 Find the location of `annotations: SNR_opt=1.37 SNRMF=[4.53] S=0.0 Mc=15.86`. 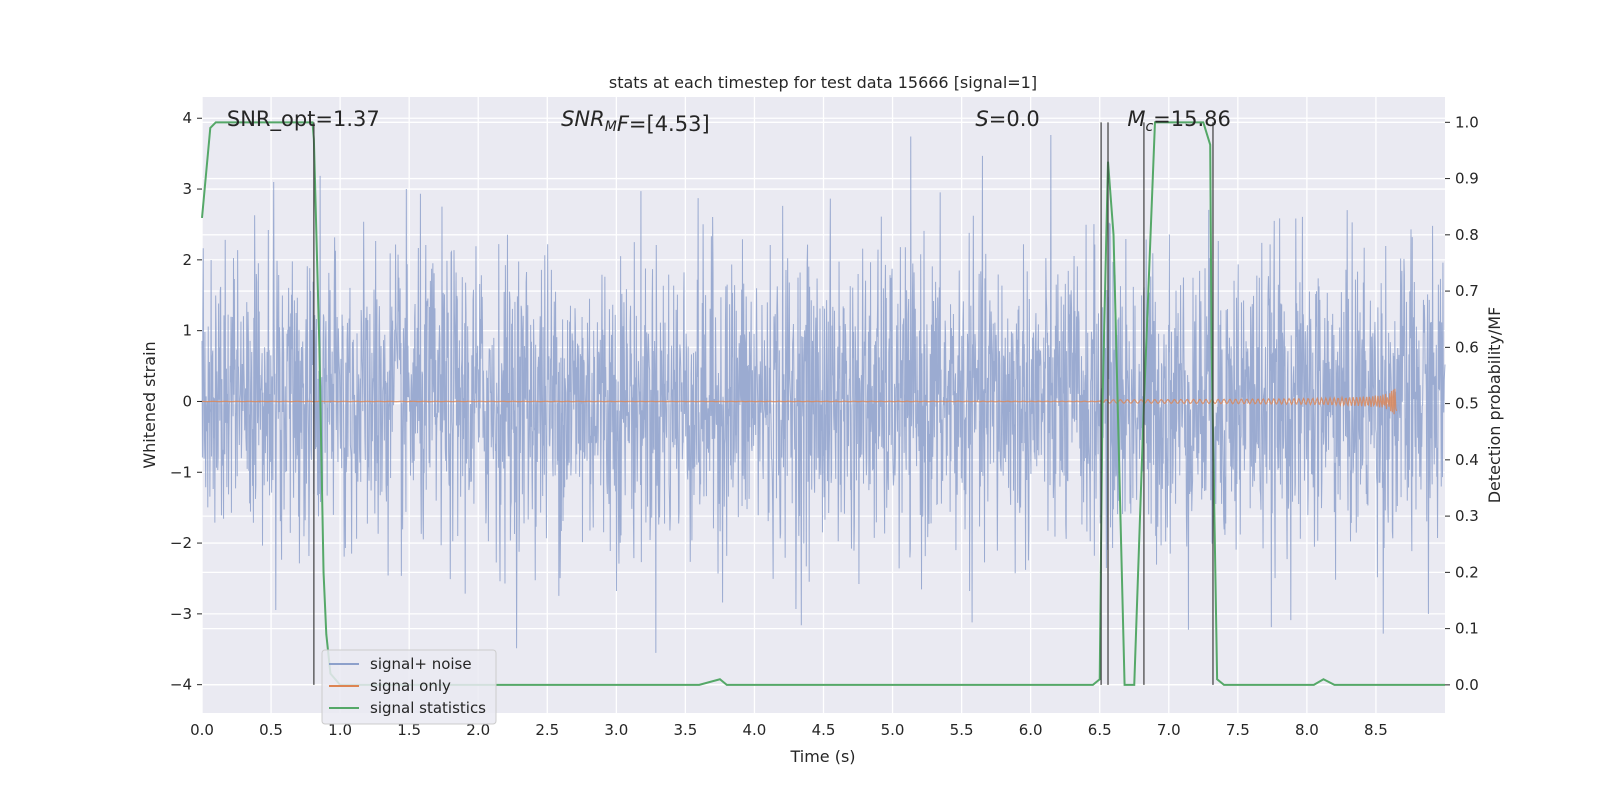

annotations: SNR_opt=1.37 SNRMF=[4.53] S=0.0 Mc=15.86 is located at coordinates (729, 121).